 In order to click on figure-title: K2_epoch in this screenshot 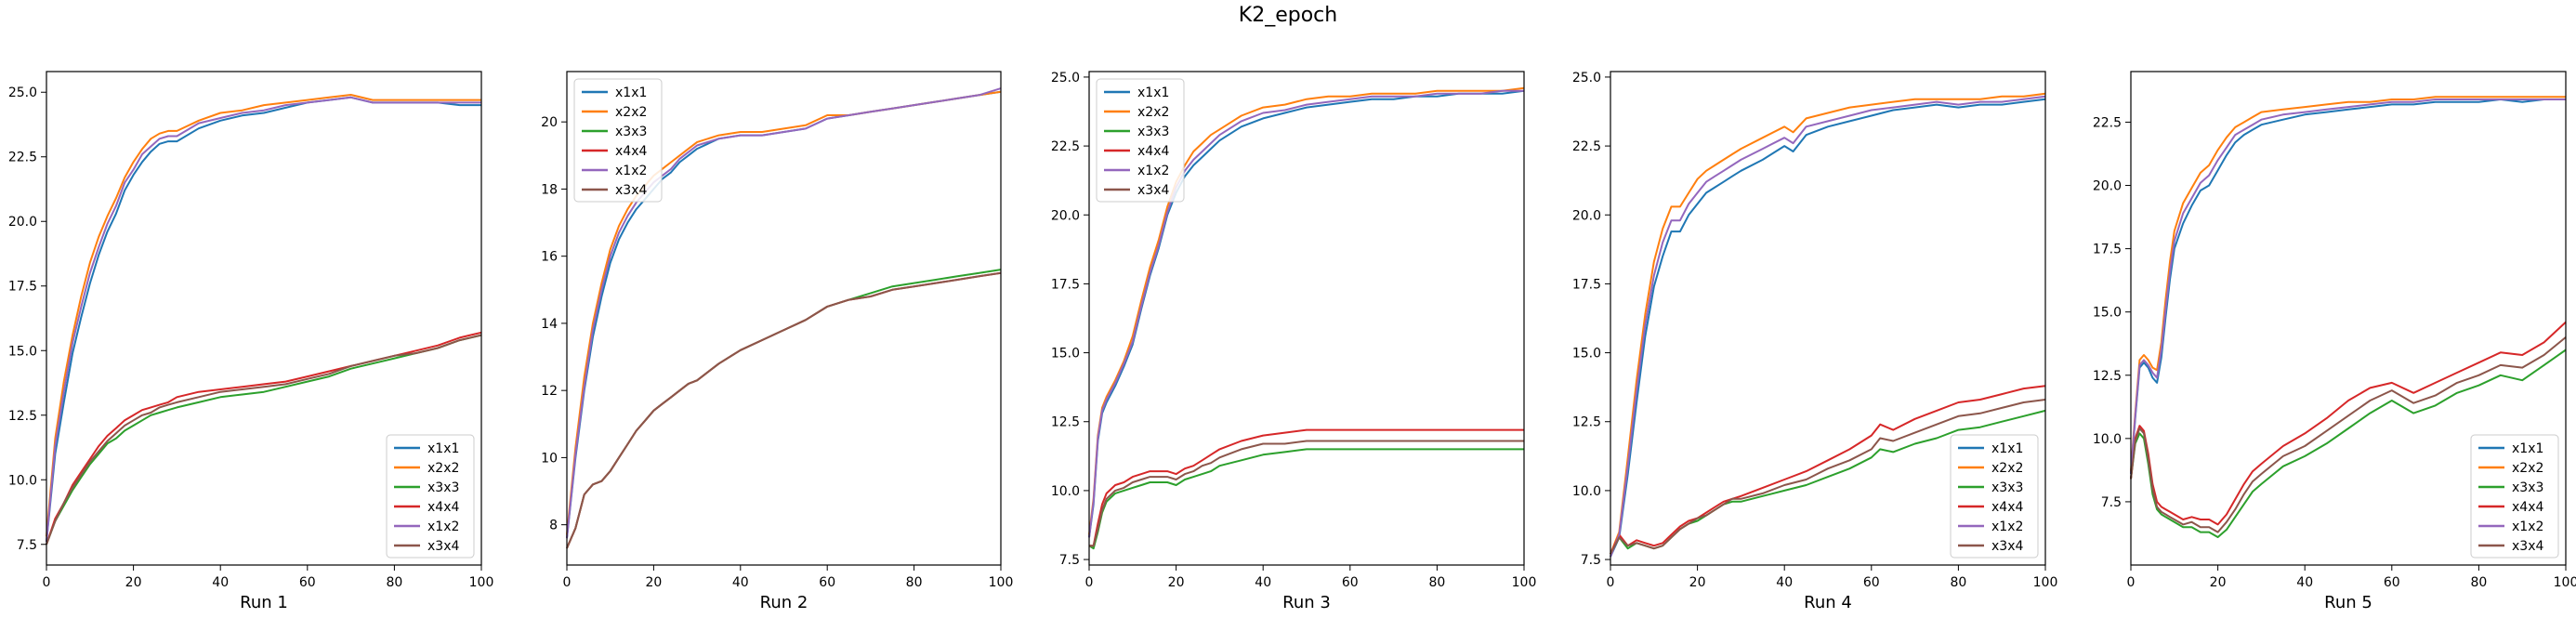, I will do `click(1288, 15)`.